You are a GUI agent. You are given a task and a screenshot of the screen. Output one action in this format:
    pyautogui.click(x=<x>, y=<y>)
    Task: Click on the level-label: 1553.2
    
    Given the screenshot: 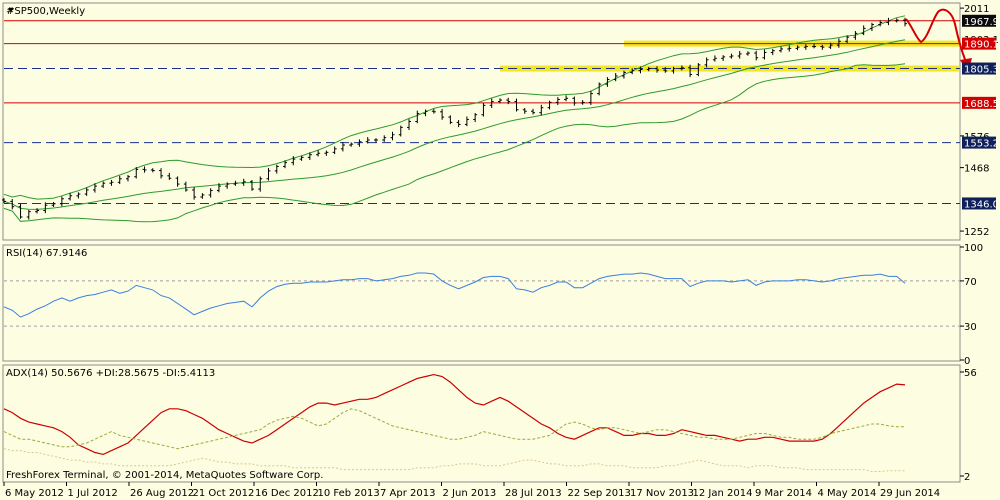 What is the action you would take?
    pyautogui.click(x=981, y=144)
    